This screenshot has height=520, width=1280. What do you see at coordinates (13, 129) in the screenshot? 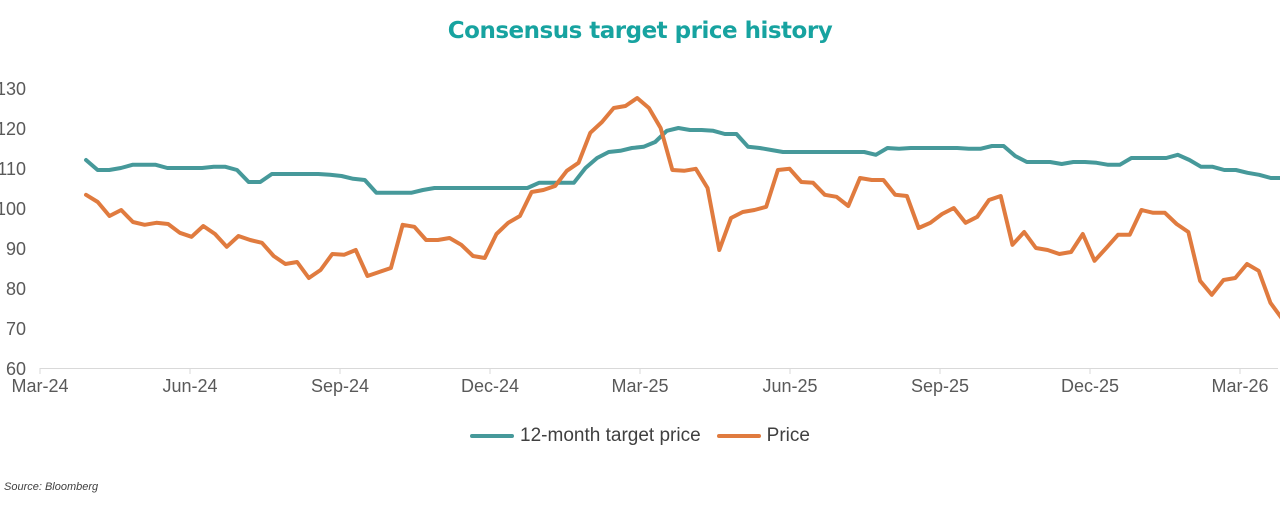
I see `y-tick-label: 120` at bounding box center [13, 129].